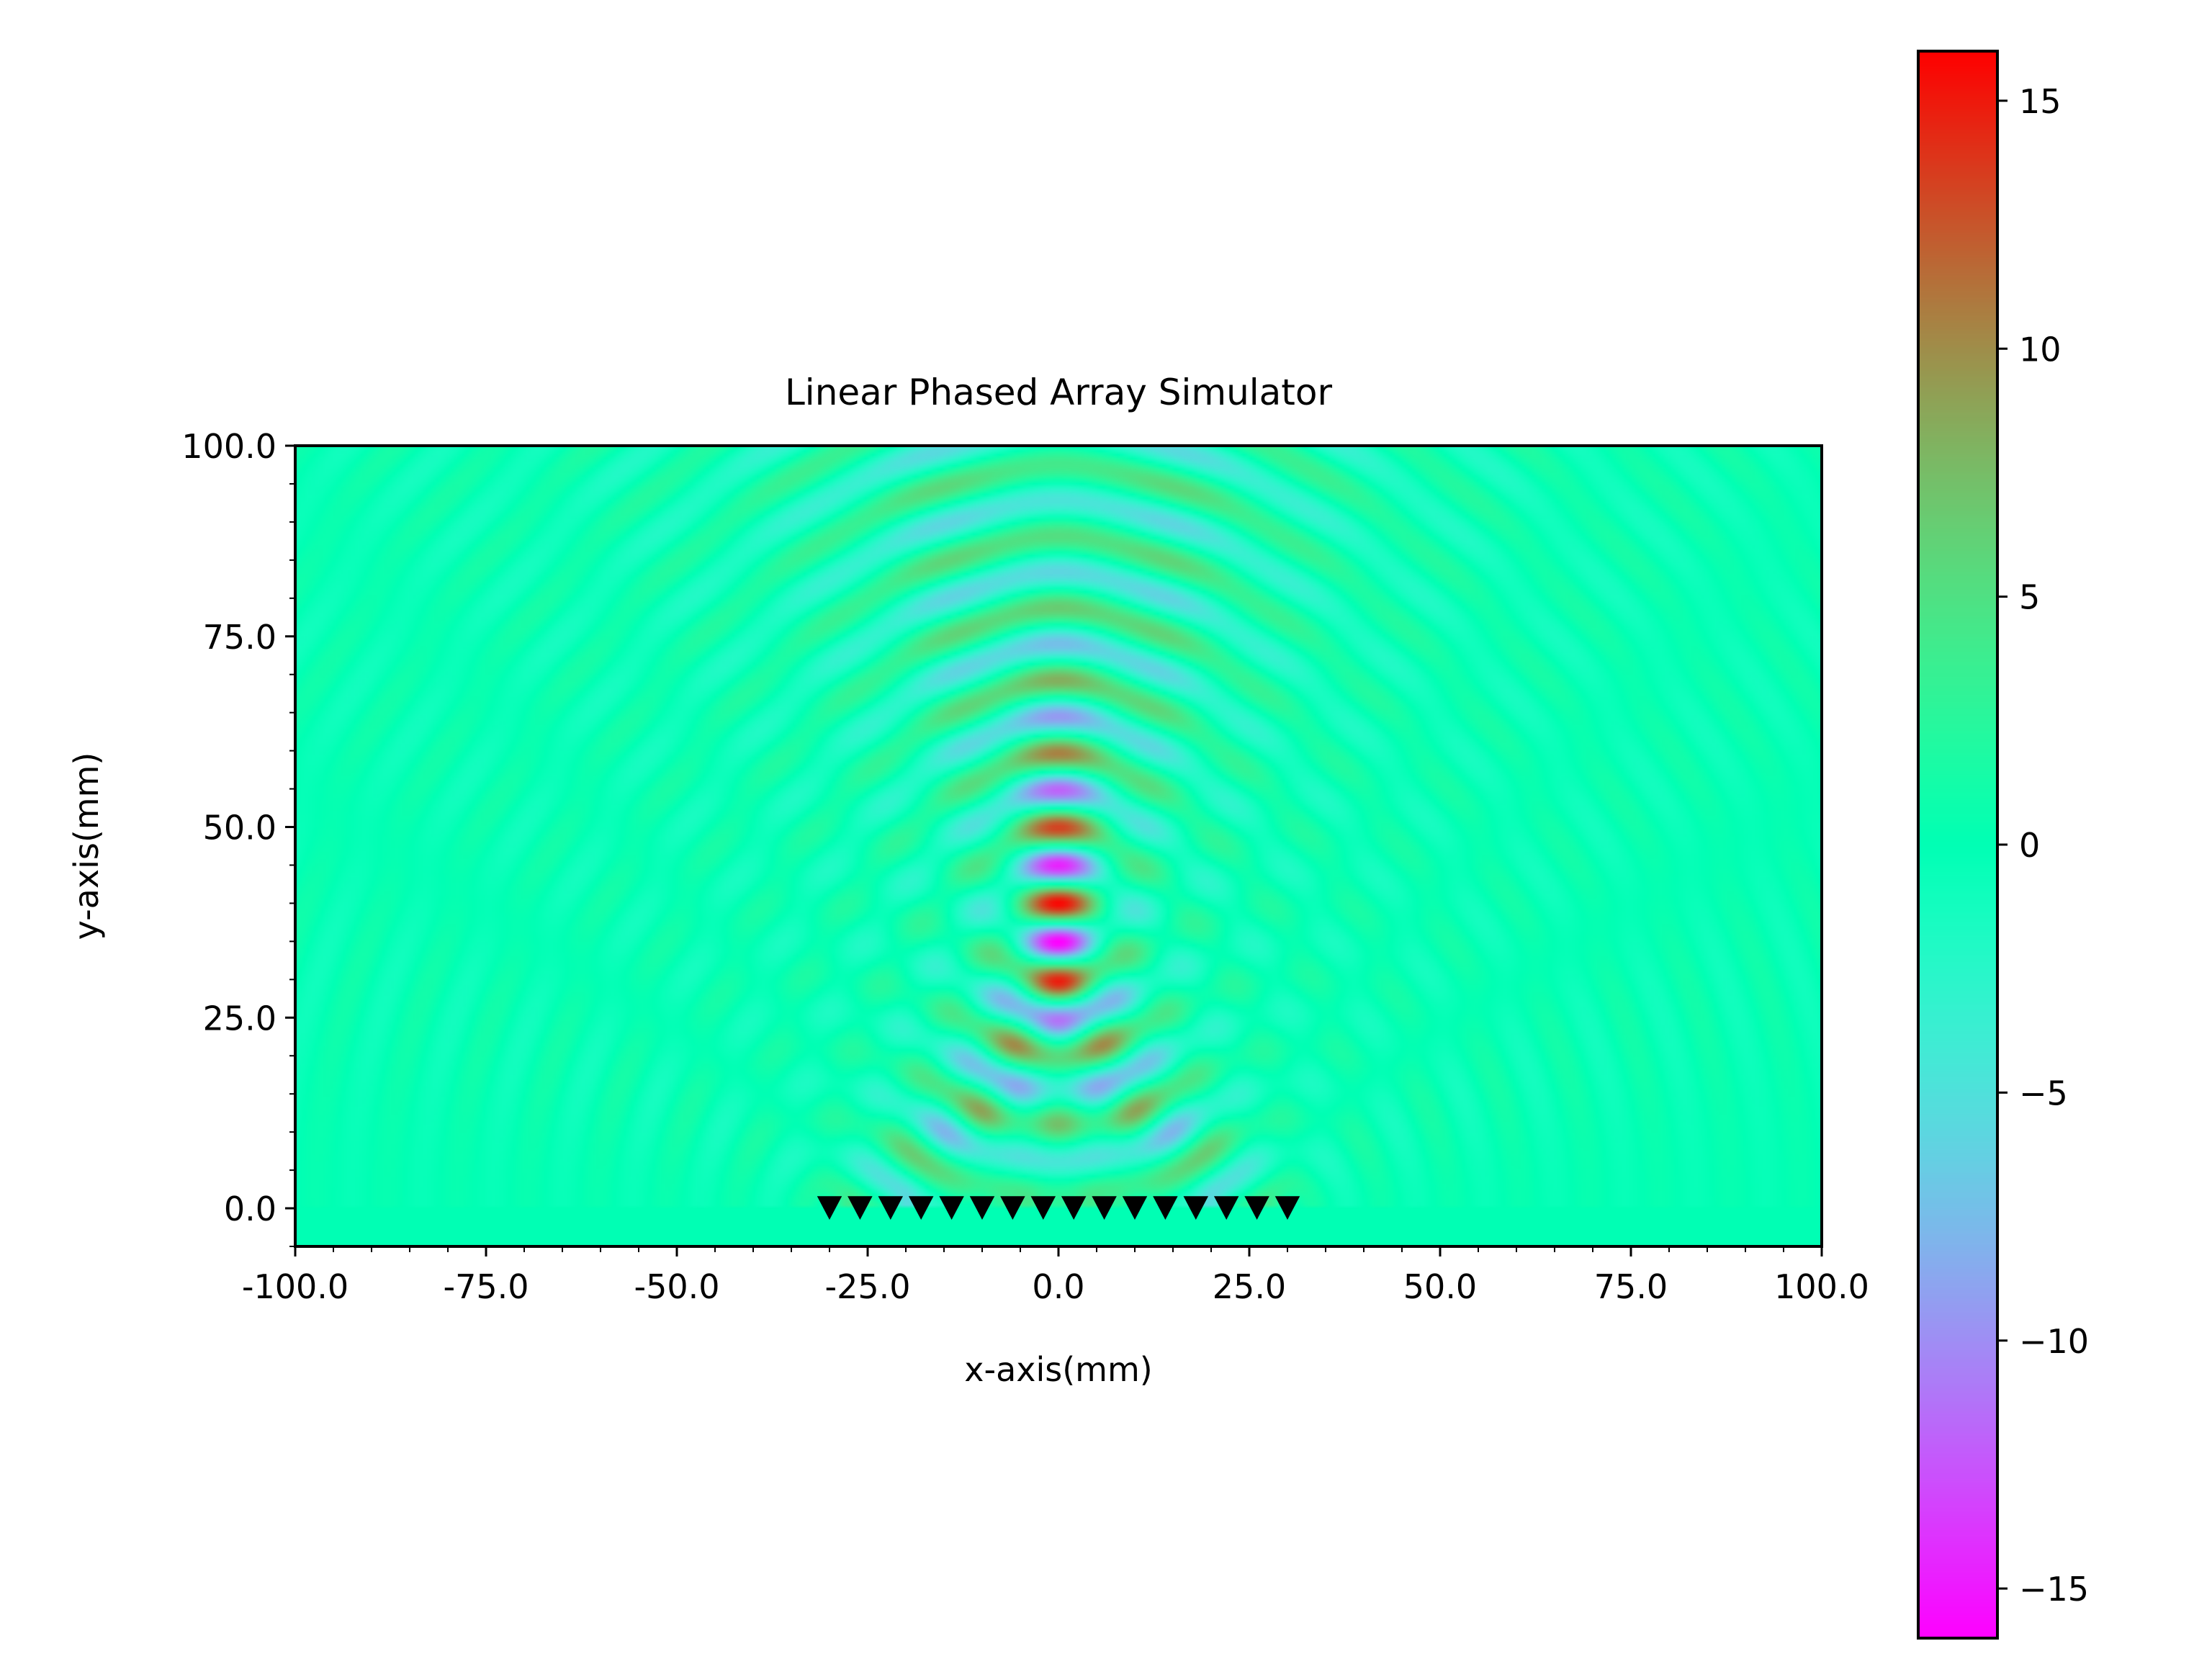 The image size is (2212, 1659). What do you see at coordinates (240, 1019) in the screenshot?
I see `y-tick-label: 25.0` at bounding box center [240, 1019].